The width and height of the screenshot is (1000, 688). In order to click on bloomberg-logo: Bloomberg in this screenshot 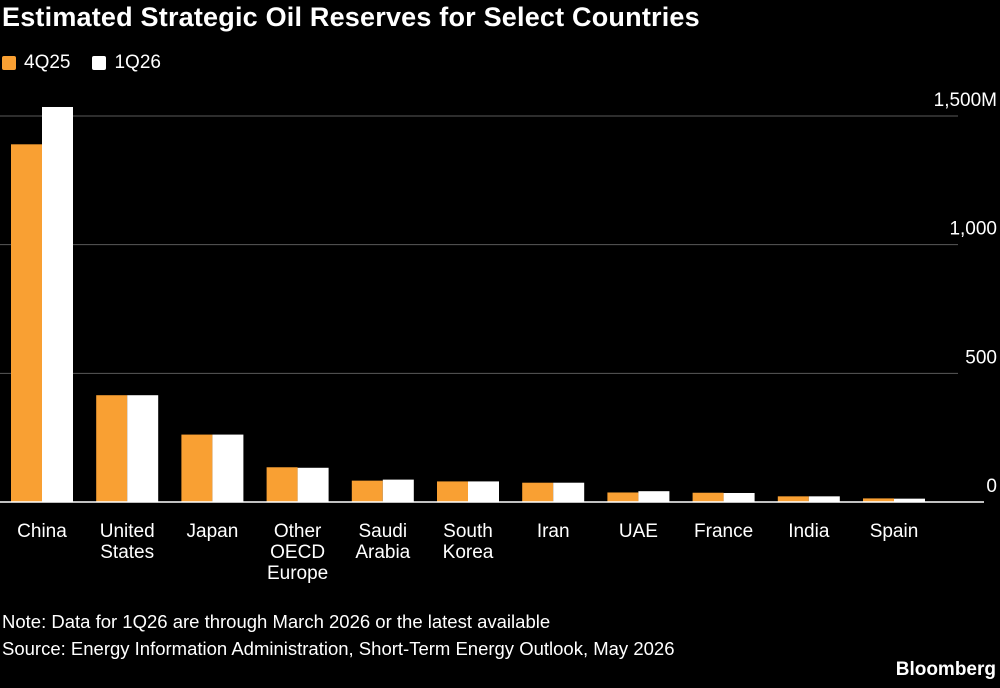, I will do `click(945, 669)`.